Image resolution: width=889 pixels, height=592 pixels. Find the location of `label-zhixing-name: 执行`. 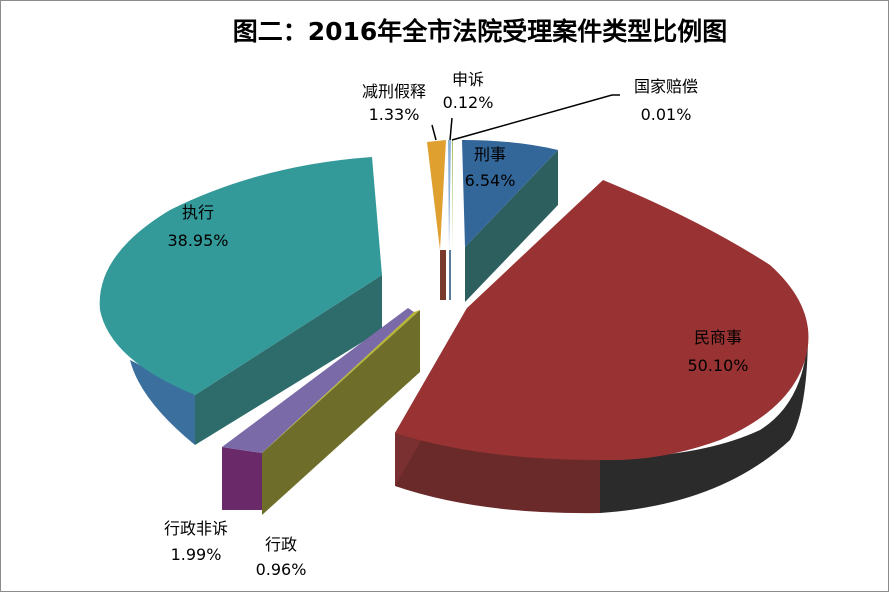

label-zhixing-name: 执行 is located at coordinates (198, 212).